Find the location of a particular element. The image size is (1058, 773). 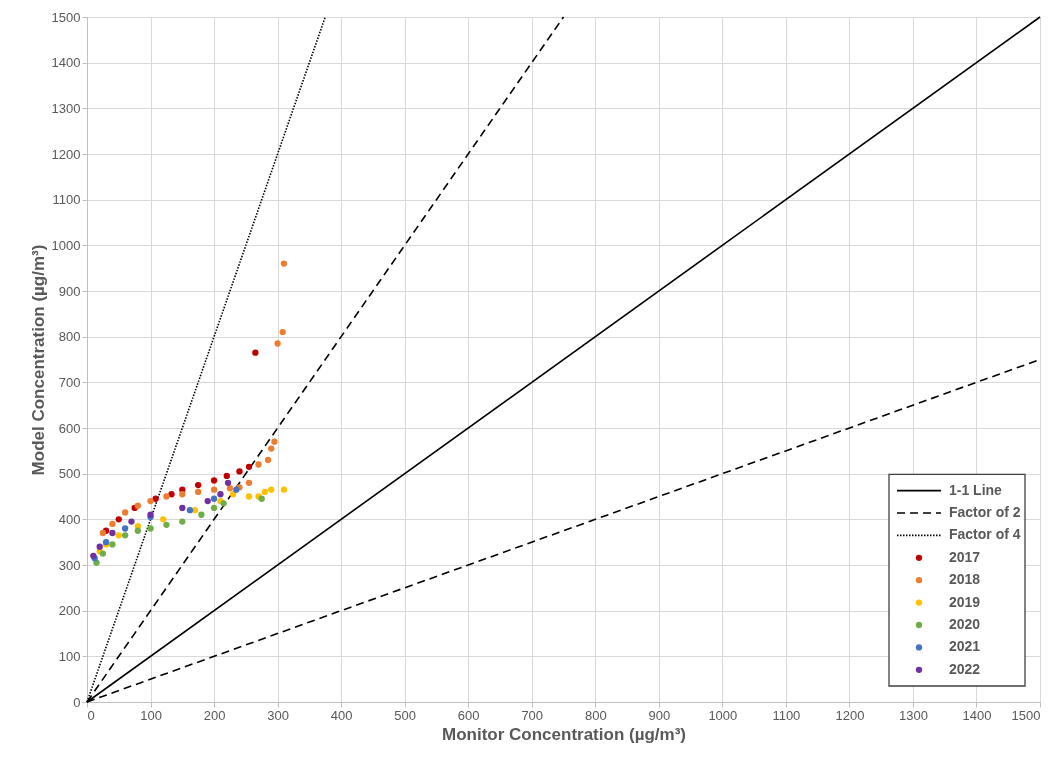

legend-label: 2018 is located at coordinates (965, 579).